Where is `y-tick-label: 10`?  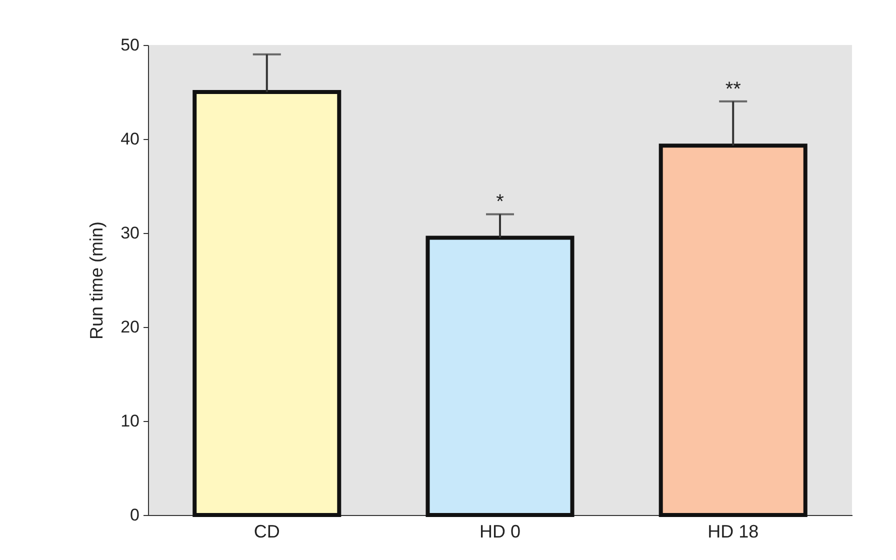 y-tick-label: 10 is located at coordinates (130, 421).